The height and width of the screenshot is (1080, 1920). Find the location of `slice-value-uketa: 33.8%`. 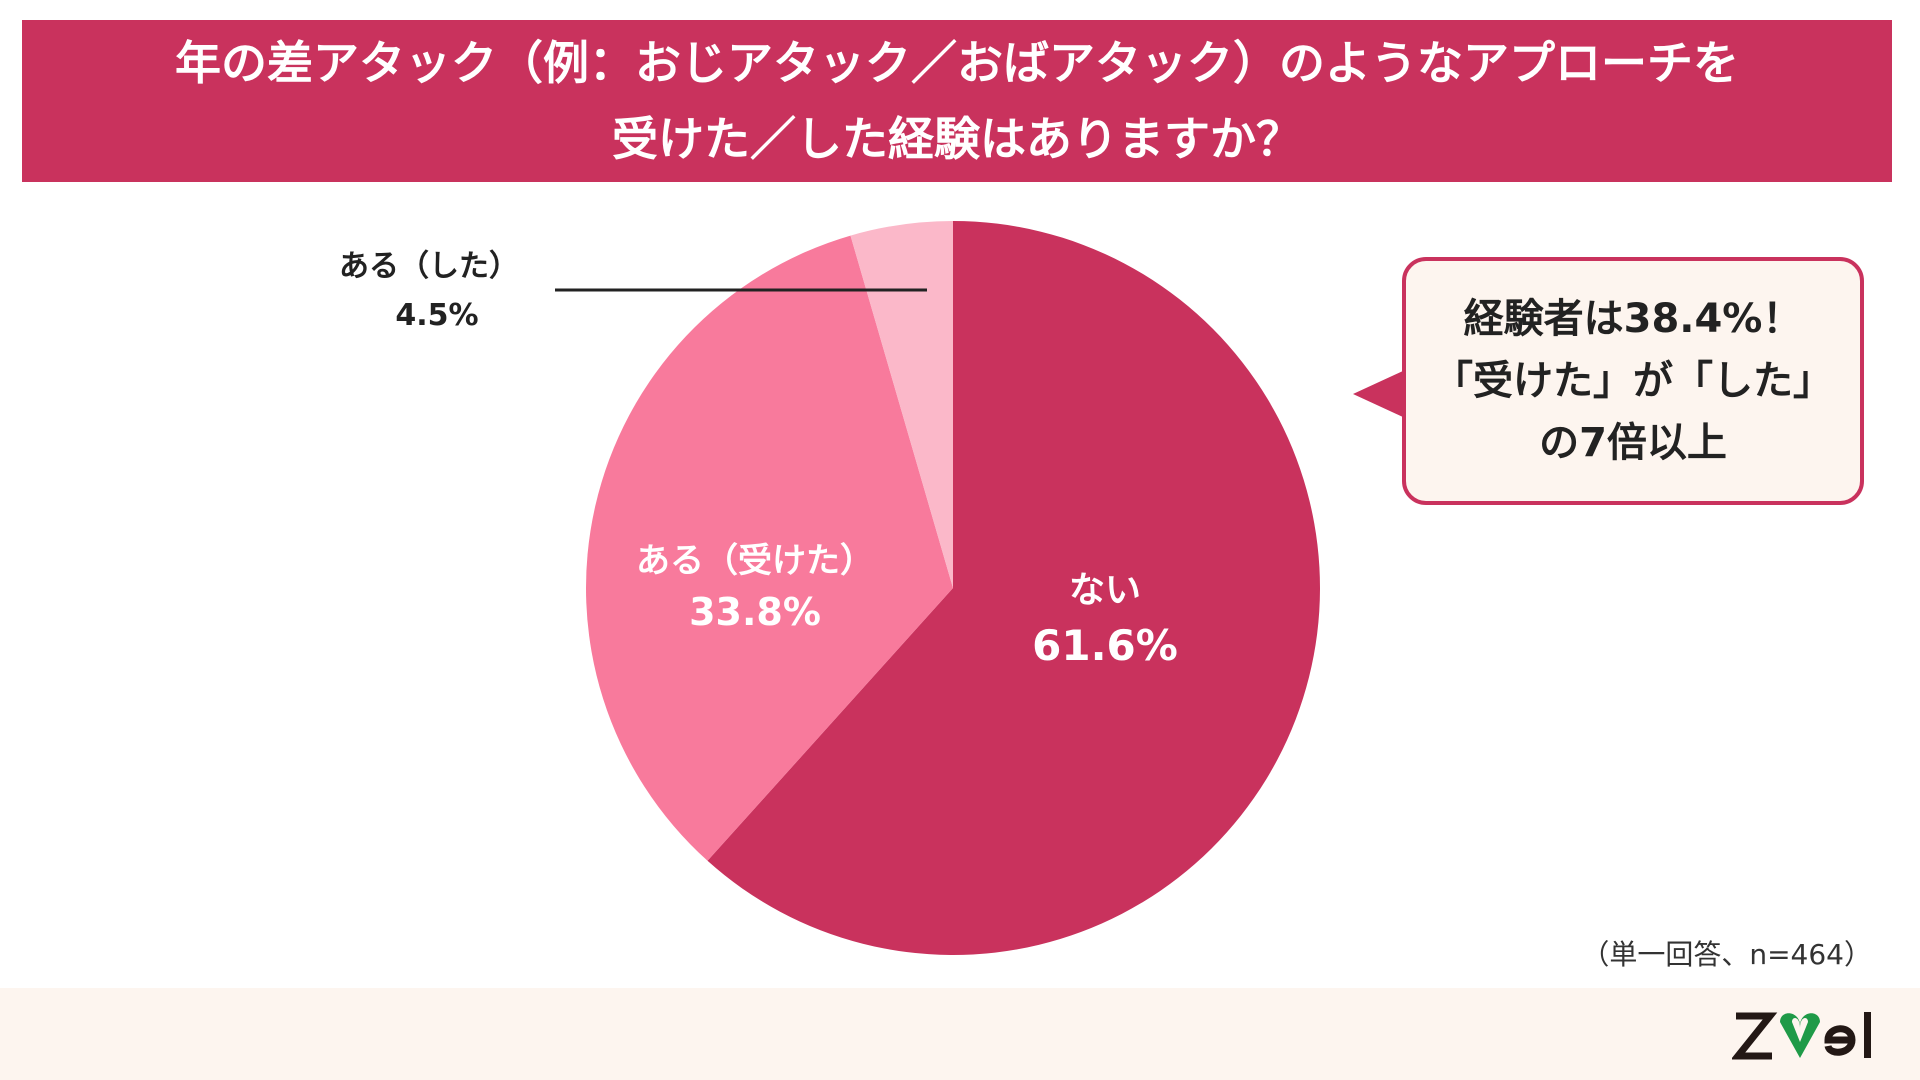

slice-value-uketa: 33.8% is located at coordinates (755, 612).